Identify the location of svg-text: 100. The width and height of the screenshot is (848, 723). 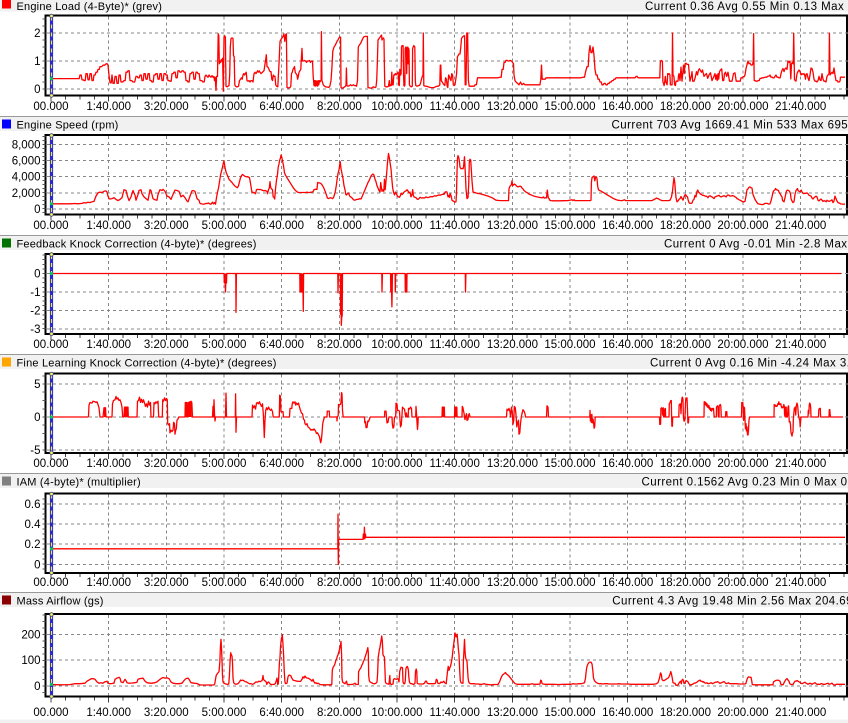
(30, 661).